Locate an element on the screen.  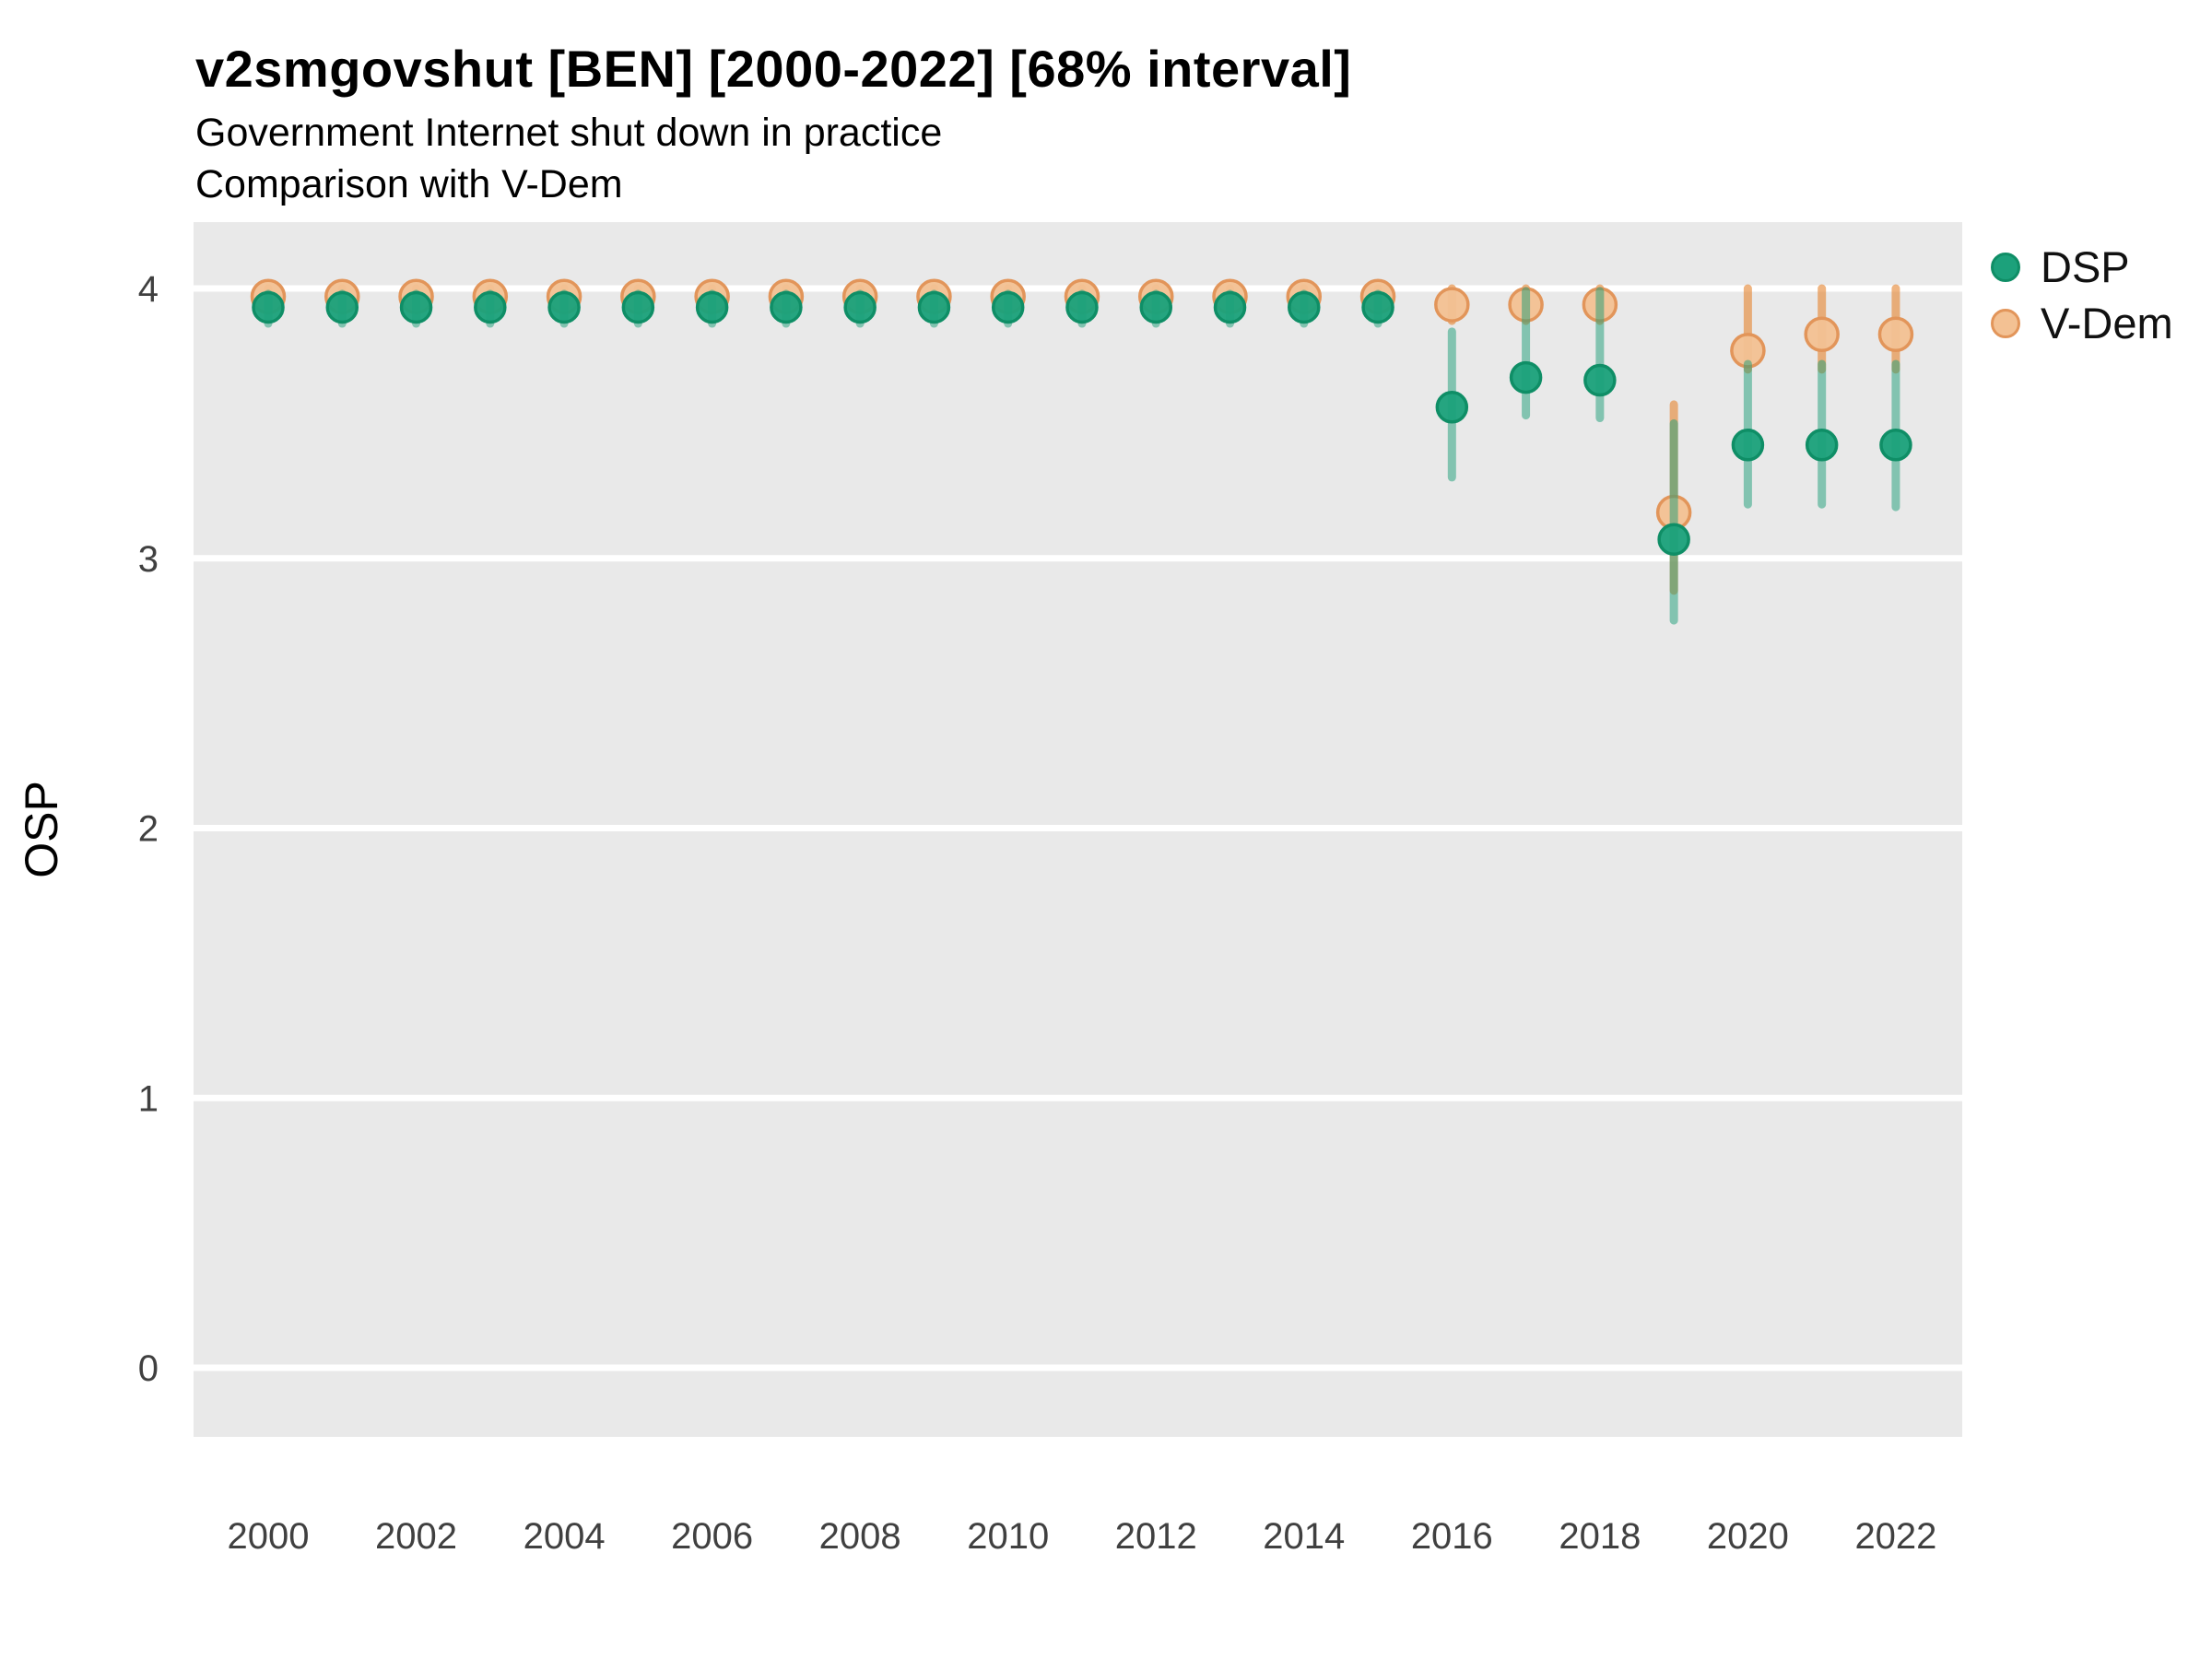
y-axis-title: OSP is located at coordinates (41, 829).